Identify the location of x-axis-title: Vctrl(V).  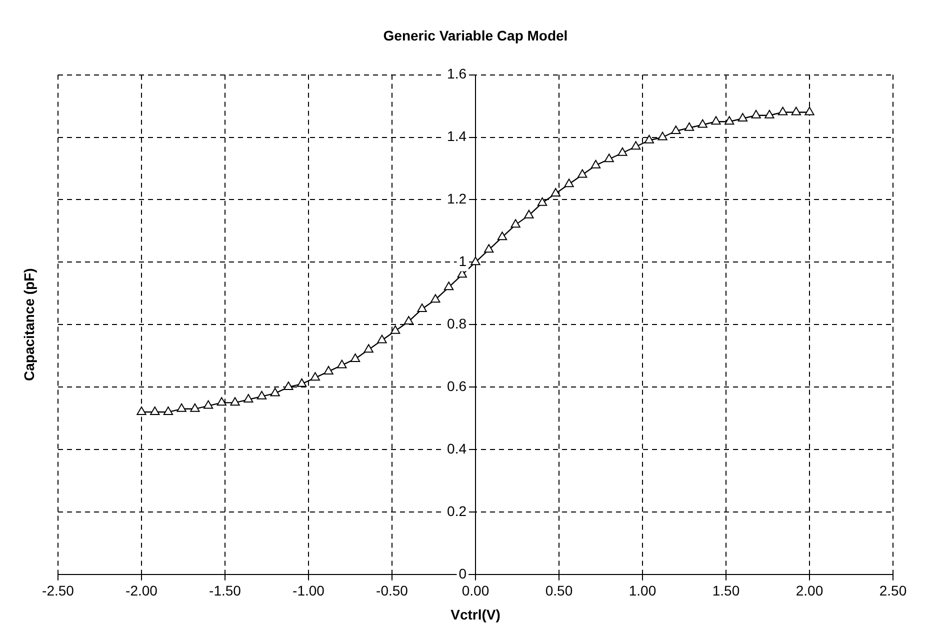
(475, 614).